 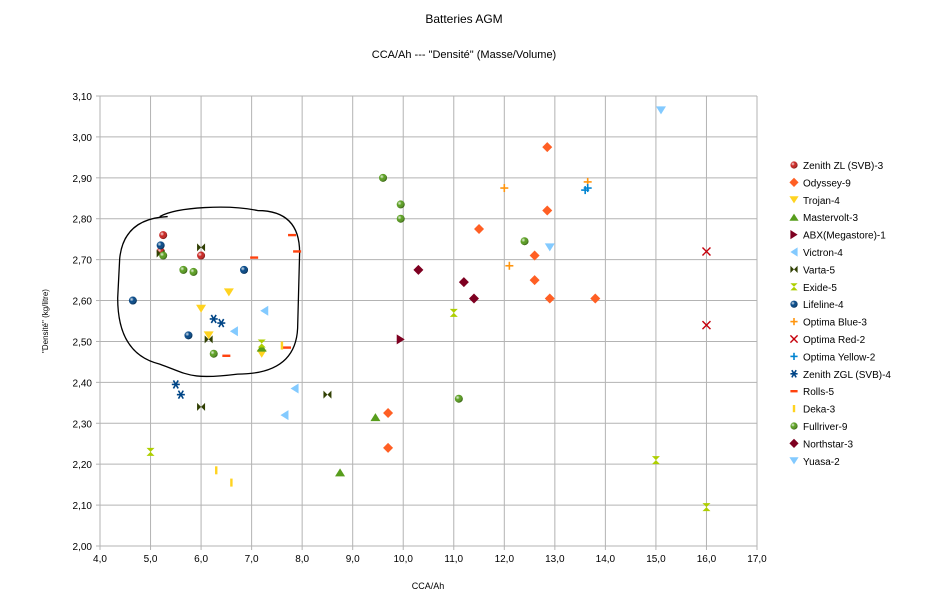 What do you see at coordinates (828, 444) in the screenshot?
I see `legend-label: Northstar-3` at bounding box center [828, 444].